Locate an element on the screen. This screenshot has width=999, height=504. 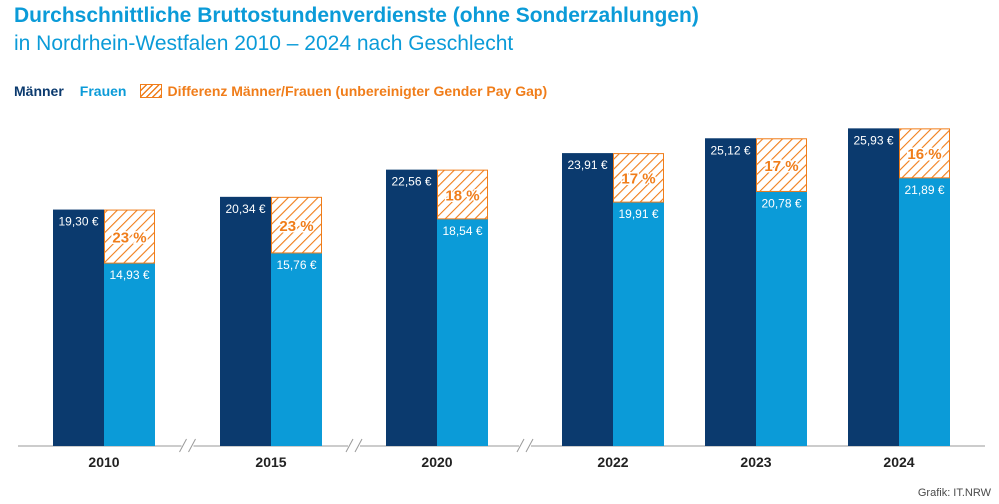
label-gap-2020: 18 % is located at coordinates (462, 195).